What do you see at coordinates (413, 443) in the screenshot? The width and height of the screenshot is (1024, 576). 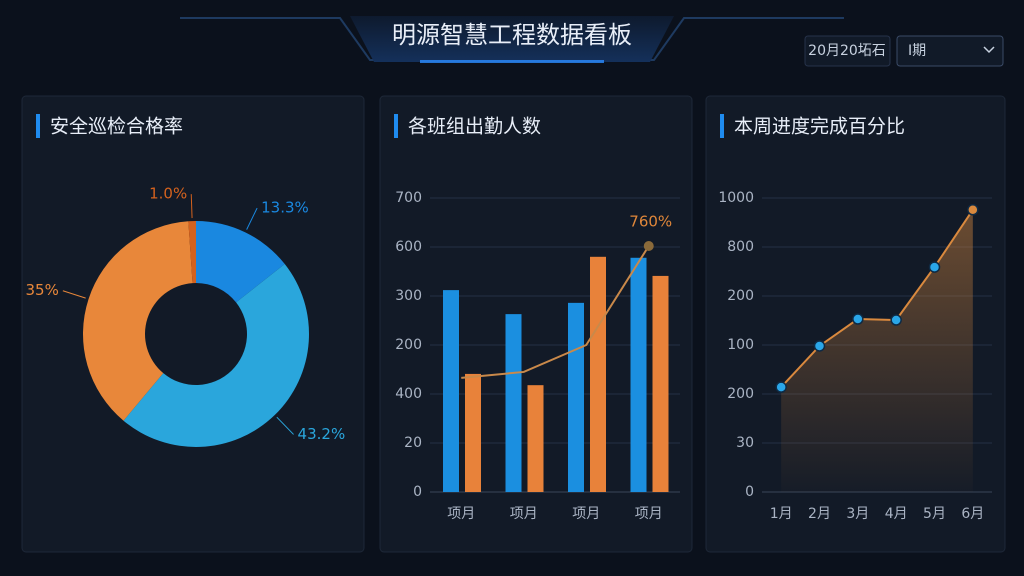 I see `y-tick-label: 20` at bounding box center [413, 443].